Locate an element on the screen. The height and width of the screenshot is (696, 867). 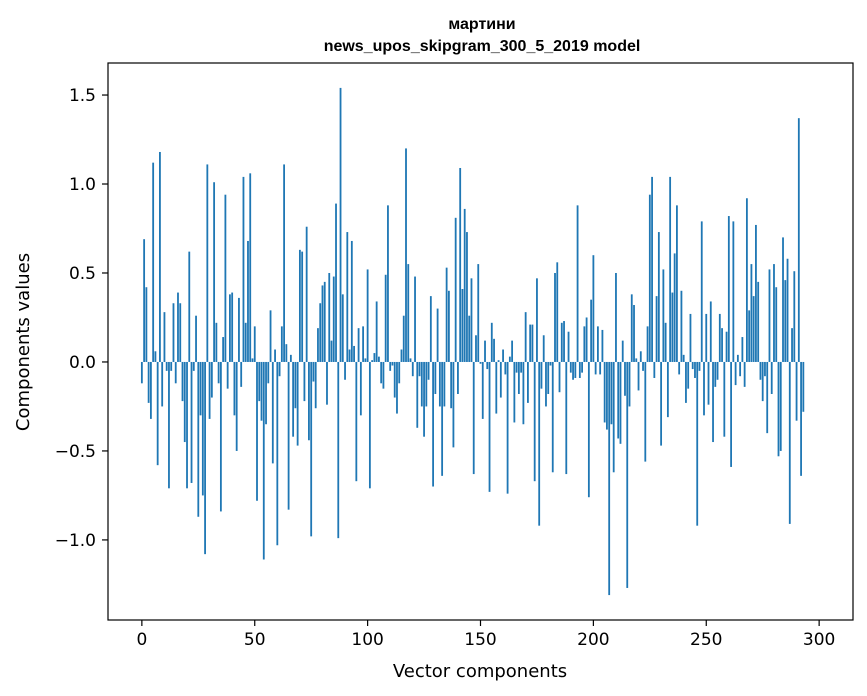
x-tick-label: 0 is located at coordinates (141, 640).